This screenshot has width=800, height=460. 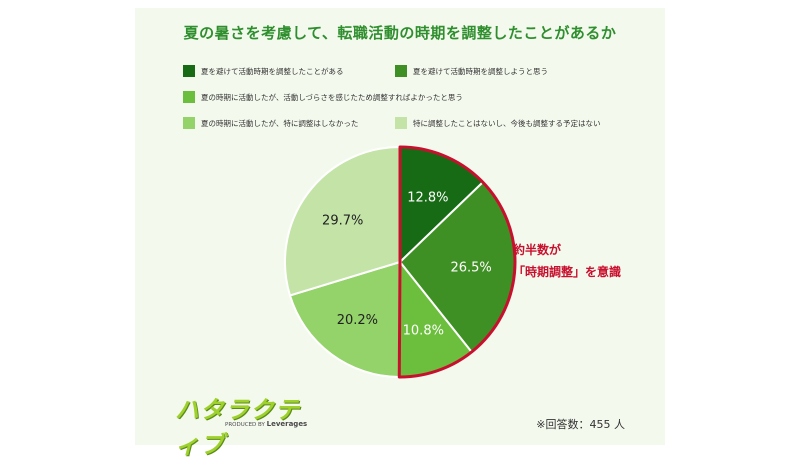 What do you see at coordinates (537, 249) in the screenshot?
I see `annotation-line-1: 約半数が` at bounding box center [537, 249].